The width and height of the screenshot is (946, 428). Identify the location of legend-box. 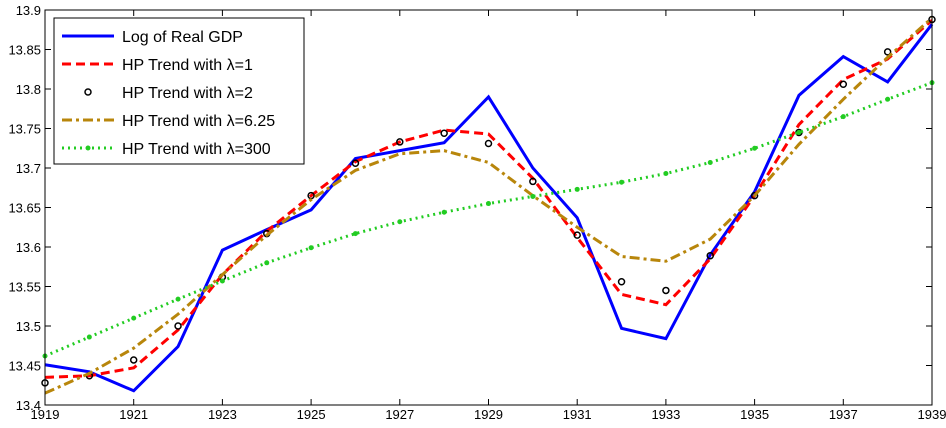
(179, 91).